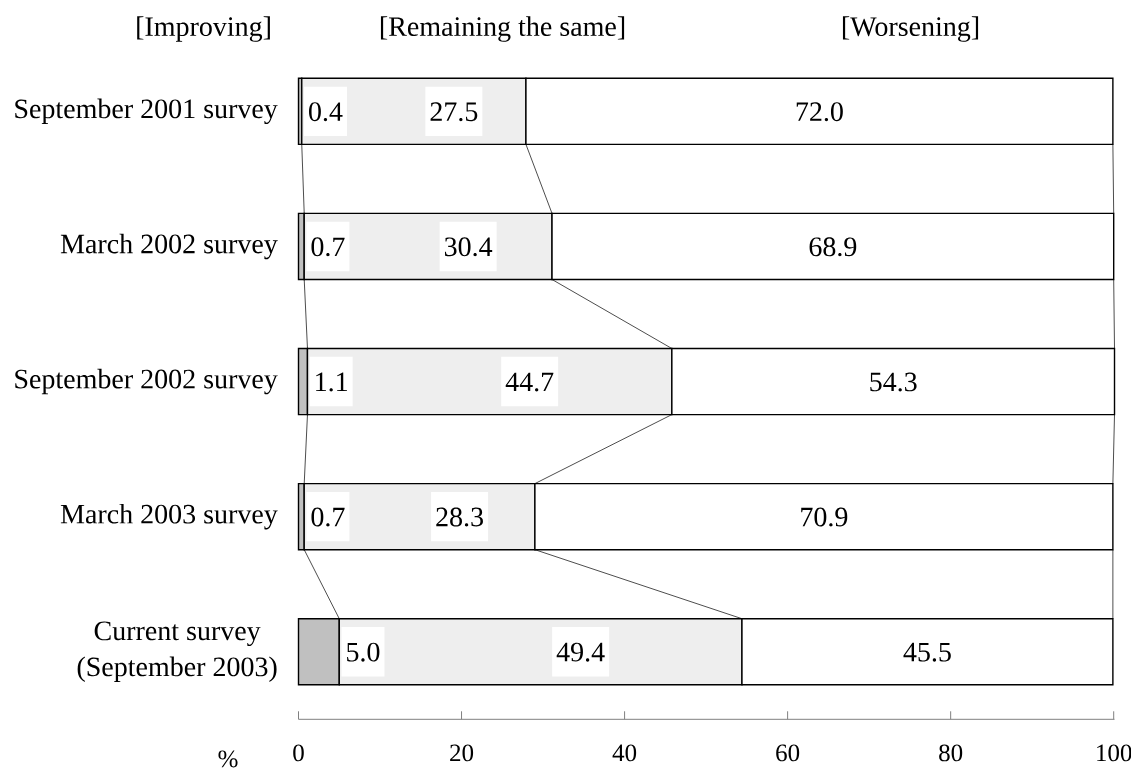 The height and width of the screenshot is (769, 1131). Describe the element at coordinates (893, 382) in the screenshot. I see `data-label: 54.3` at that location.